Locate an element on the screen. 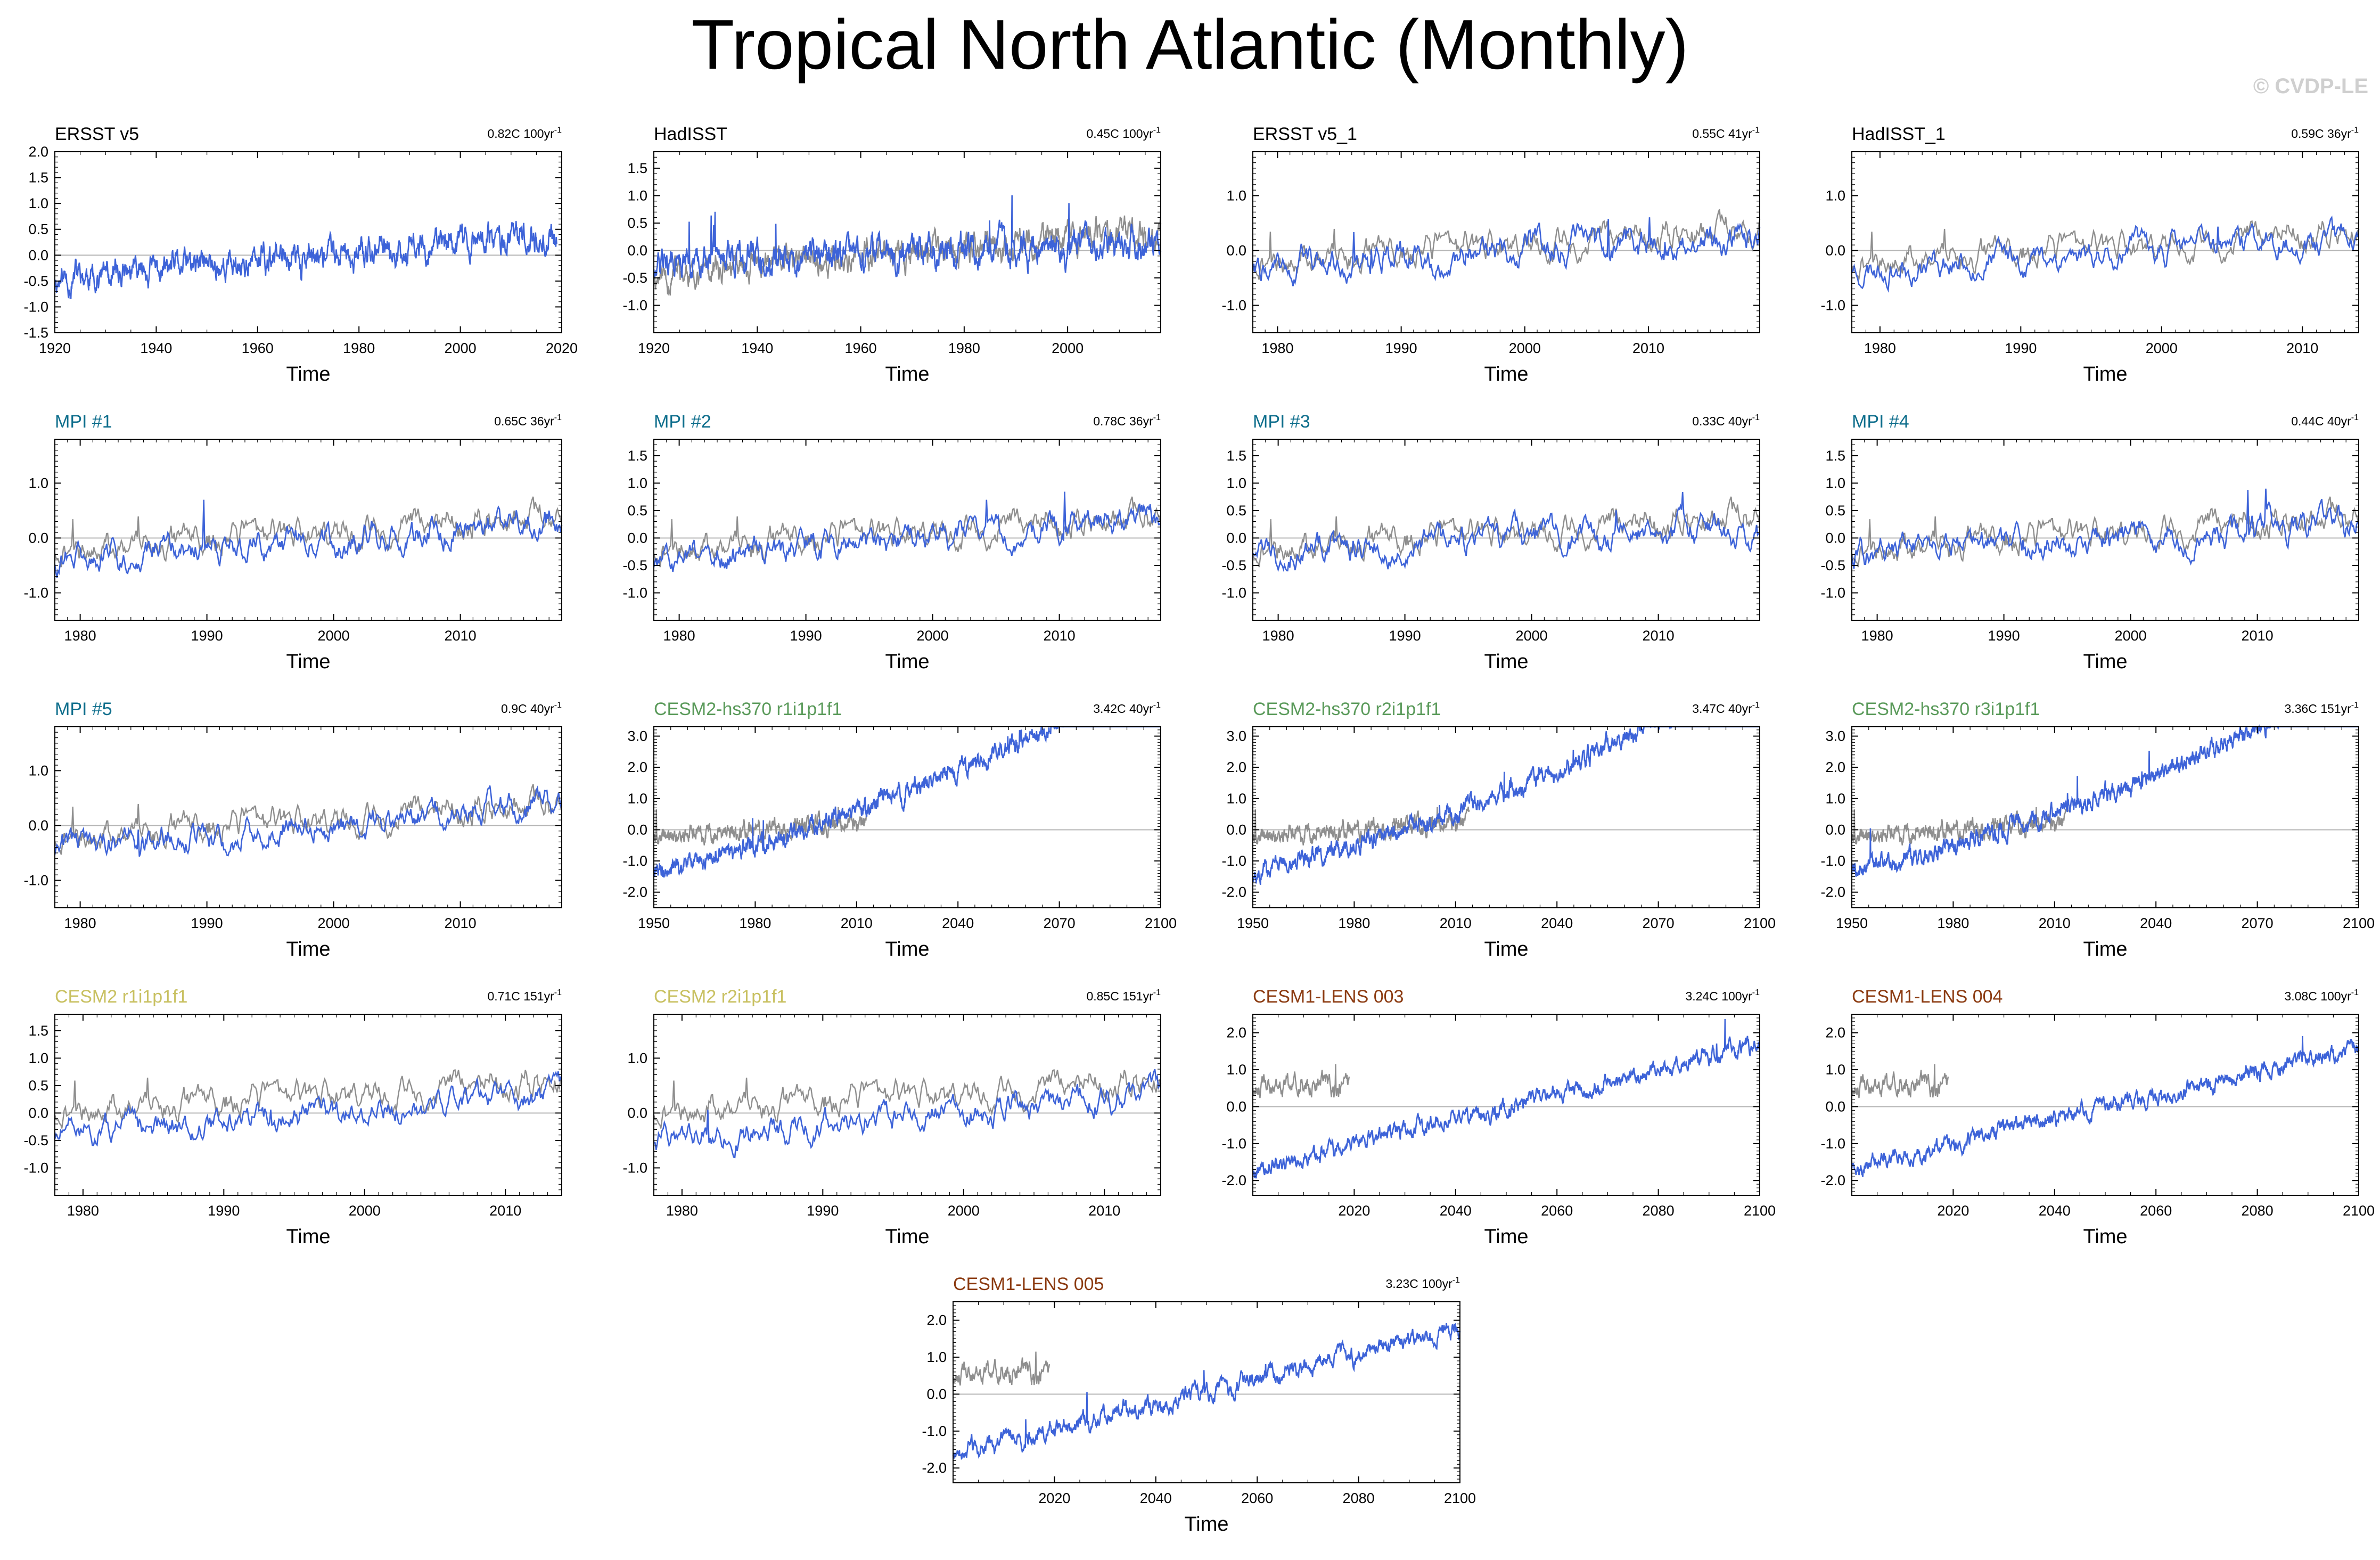  trend-value: 3.42C 40yr is located at coordinates (1123, 709).